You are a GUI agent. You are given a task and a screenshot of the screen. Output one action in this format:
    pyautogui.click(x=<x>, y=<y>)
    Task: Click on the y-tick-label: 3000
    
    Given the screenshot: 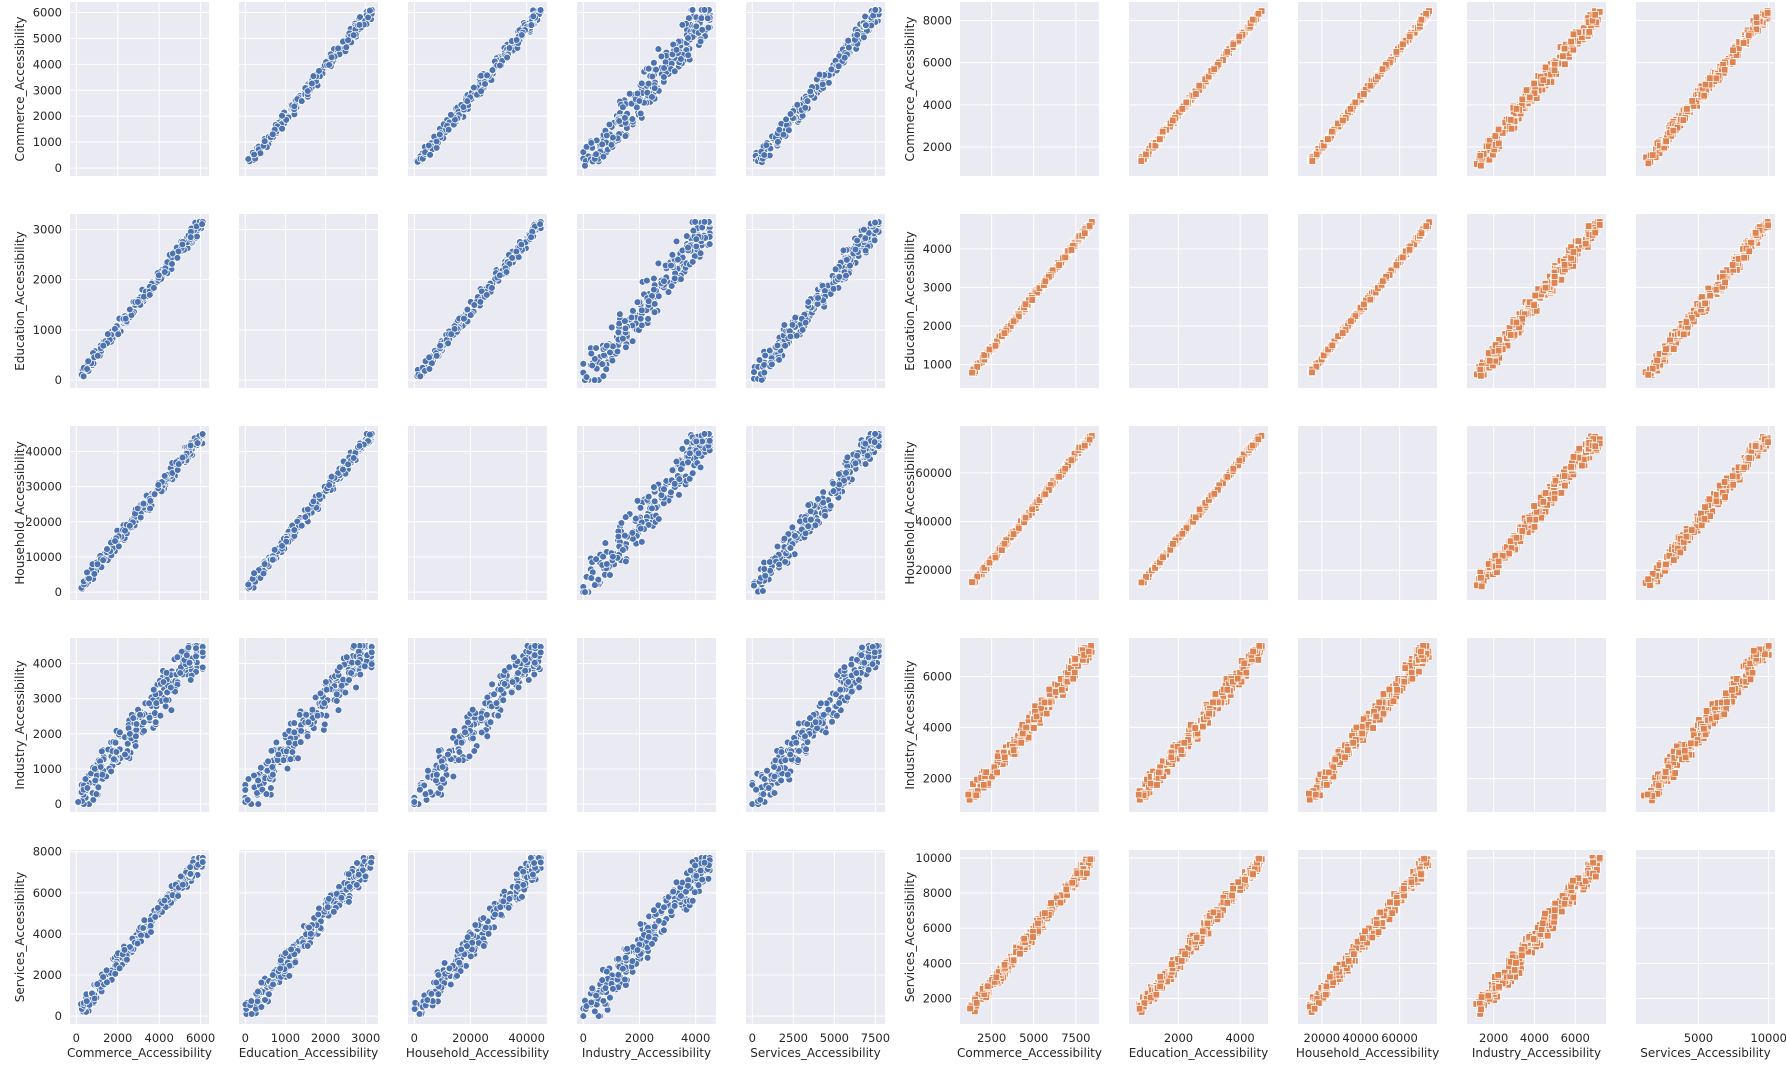 What is the action you would take?
    pyautogui.click(x=47, y=90)
    